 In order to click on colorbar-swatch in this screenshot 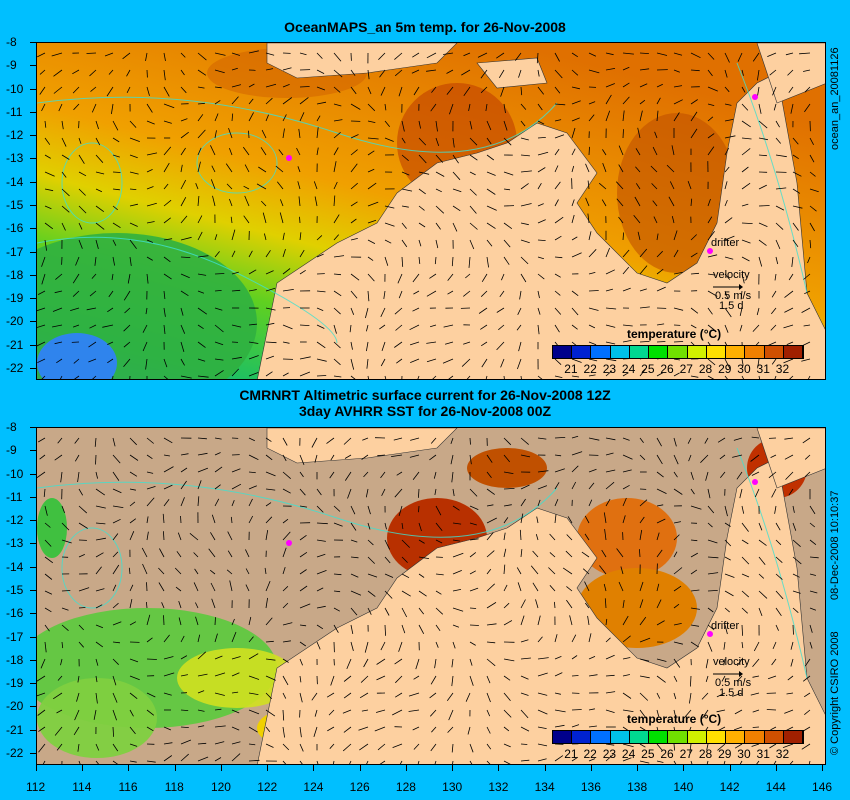, I will do `click(620, 737)`.